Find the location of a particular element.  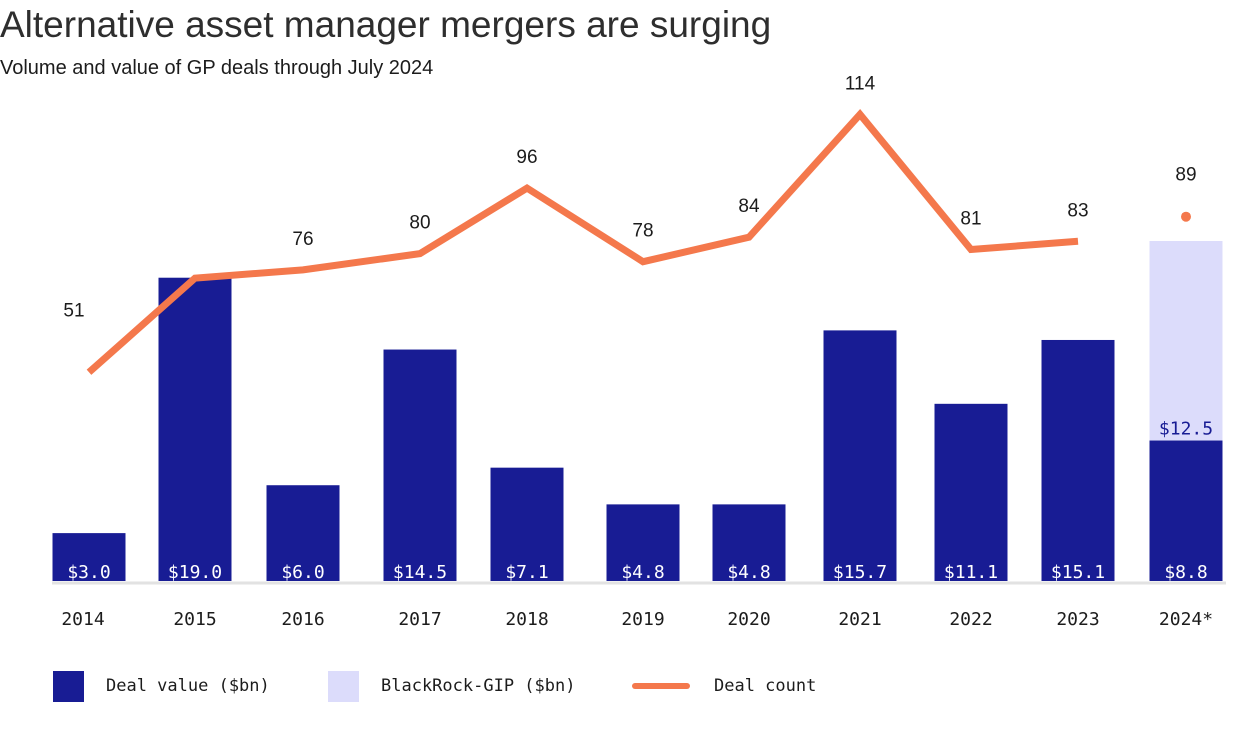

bar-deal-value-2018 is located at coordinates (527, 524).